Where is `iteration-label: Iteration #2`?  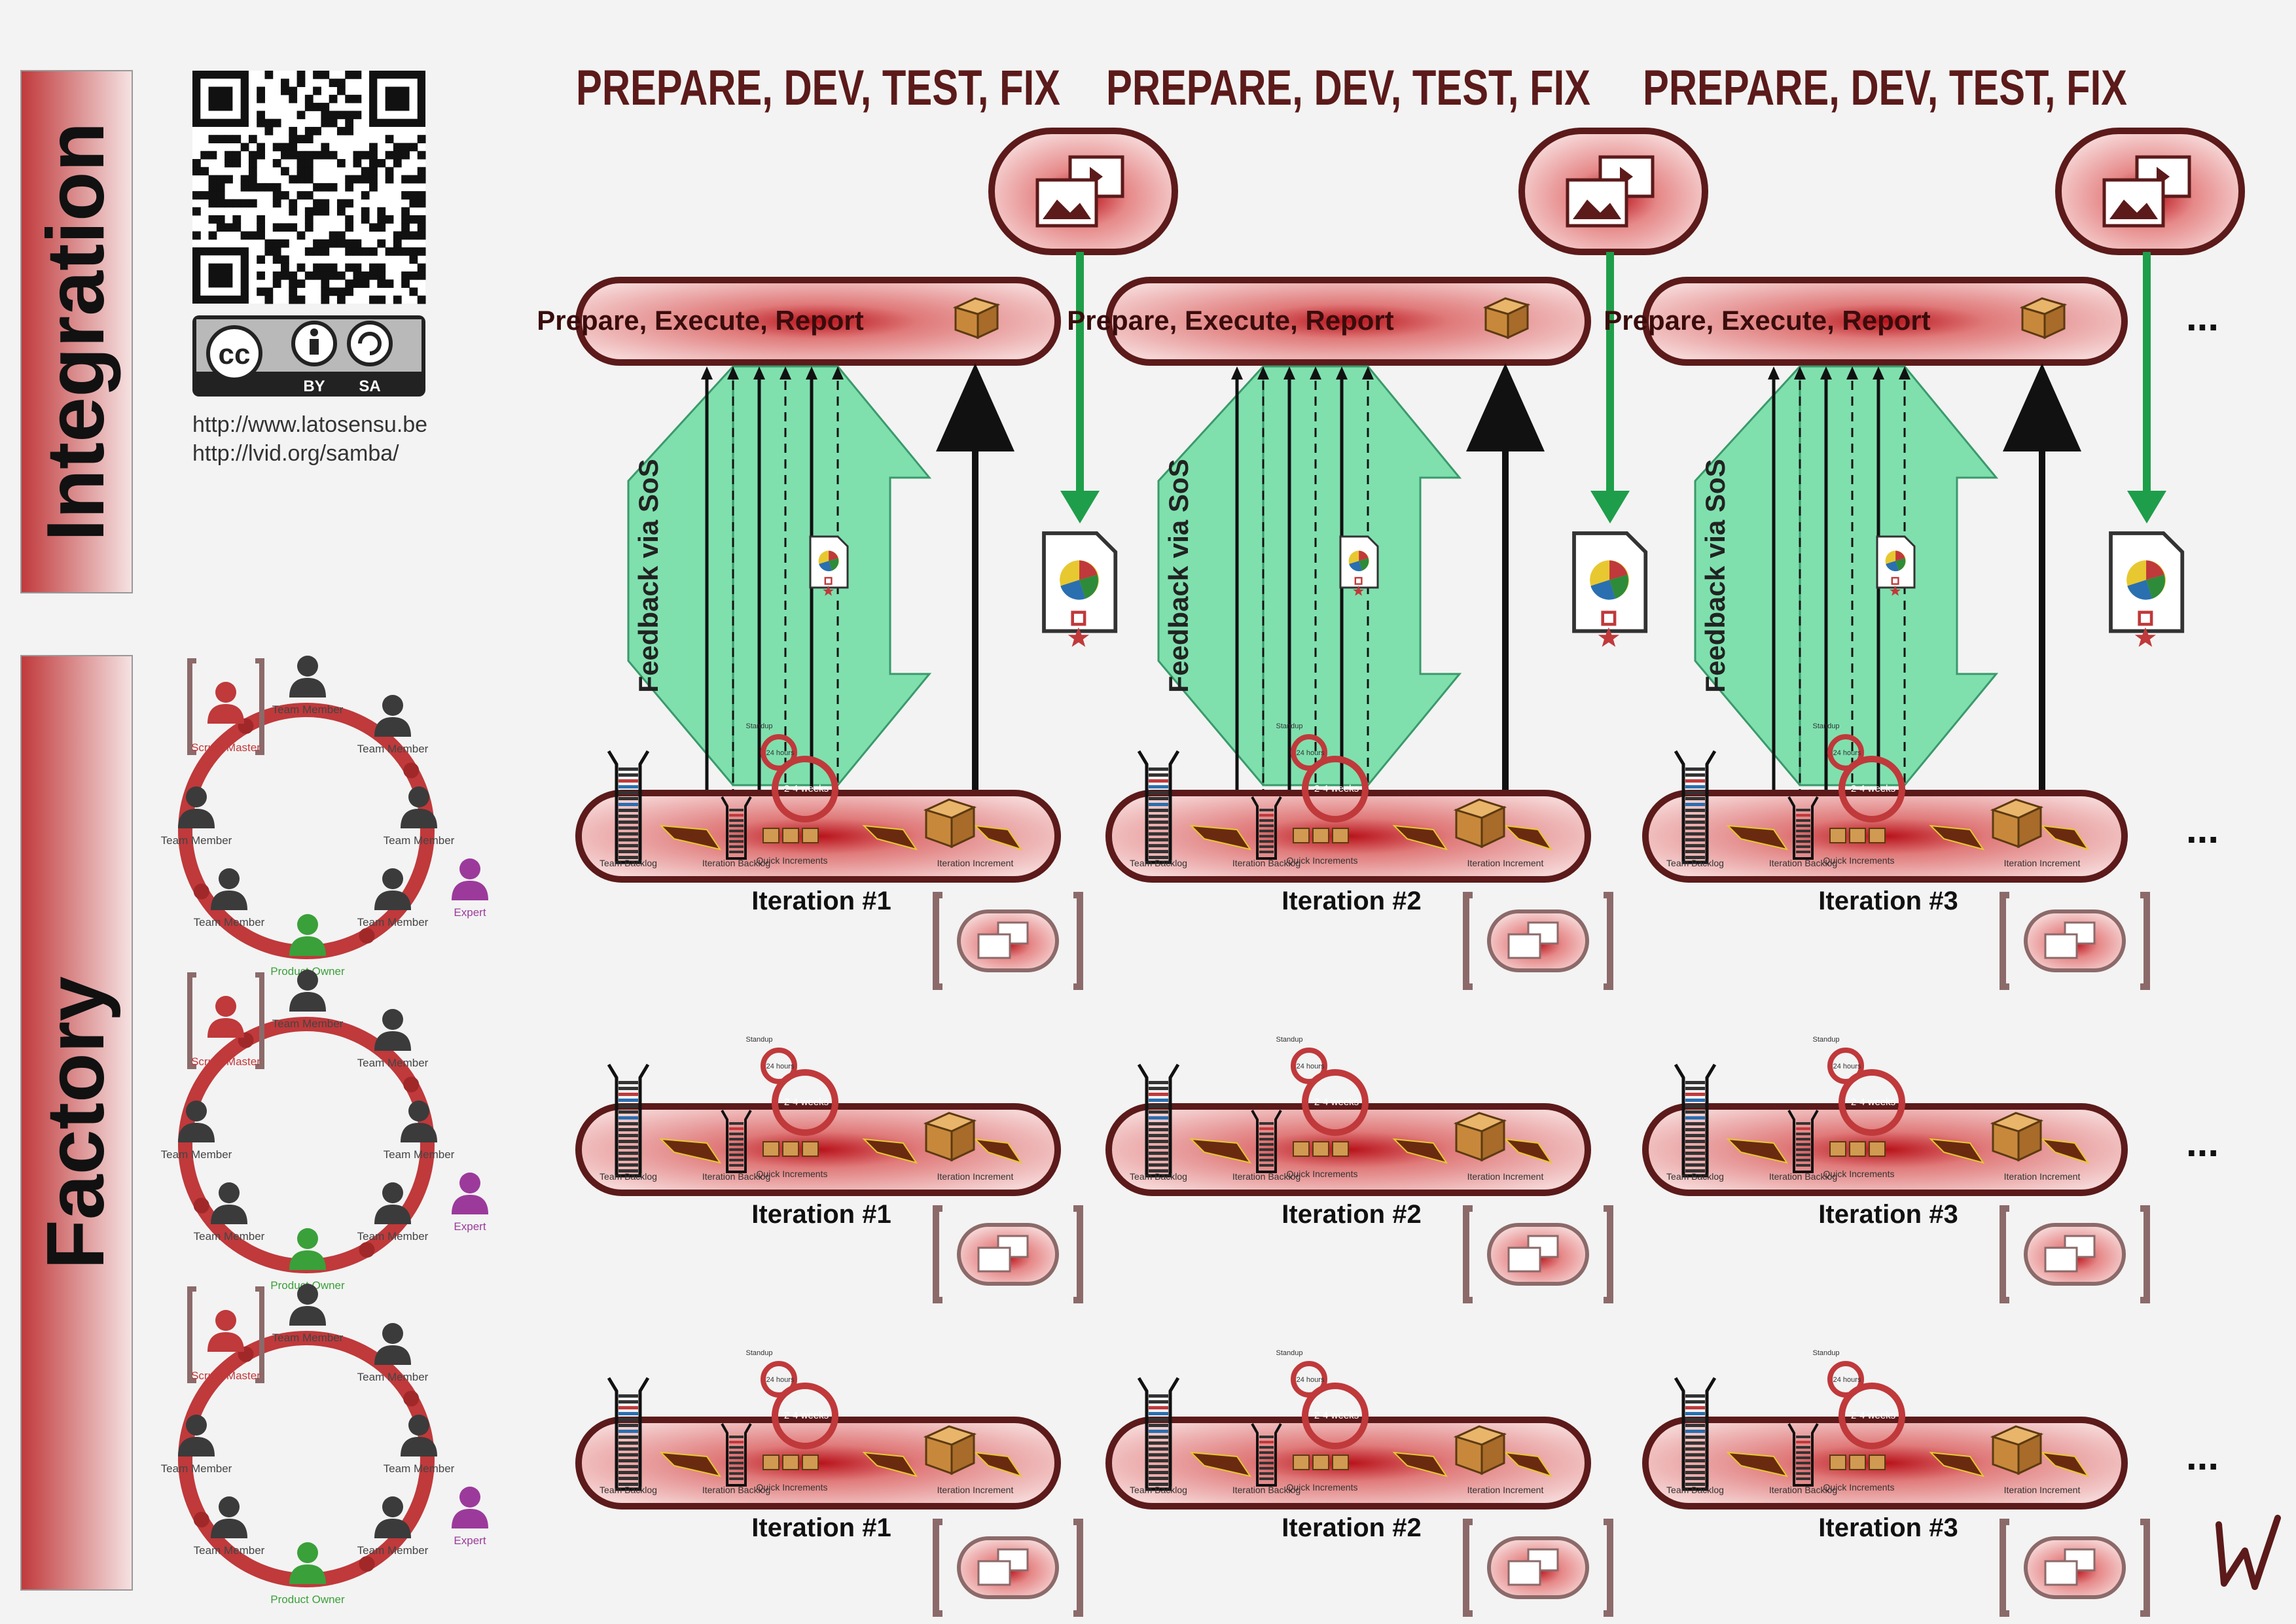
iteration-label: Iteration #2 is located at coordinates (1351, 1214).